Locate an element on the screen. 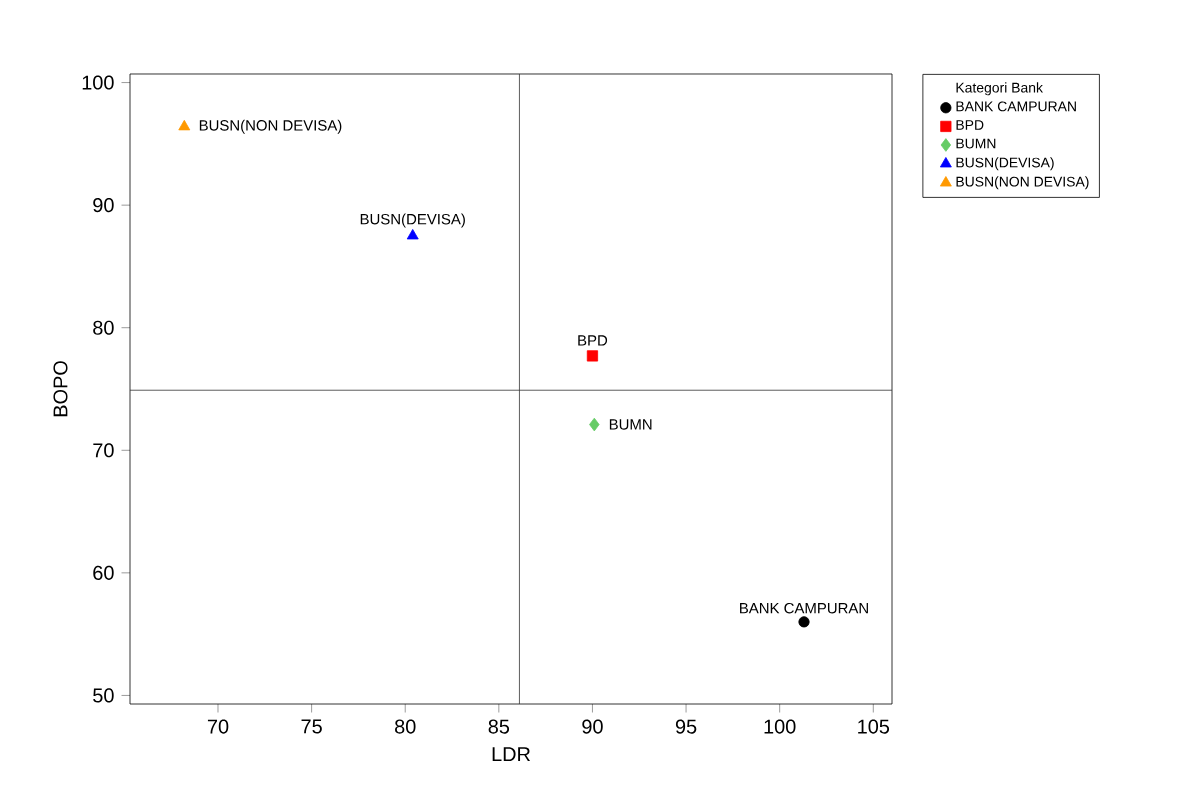 The height and width of the screenshot is (808, 1202). y-tick-label: 90 is located at coordinates (103, 205).